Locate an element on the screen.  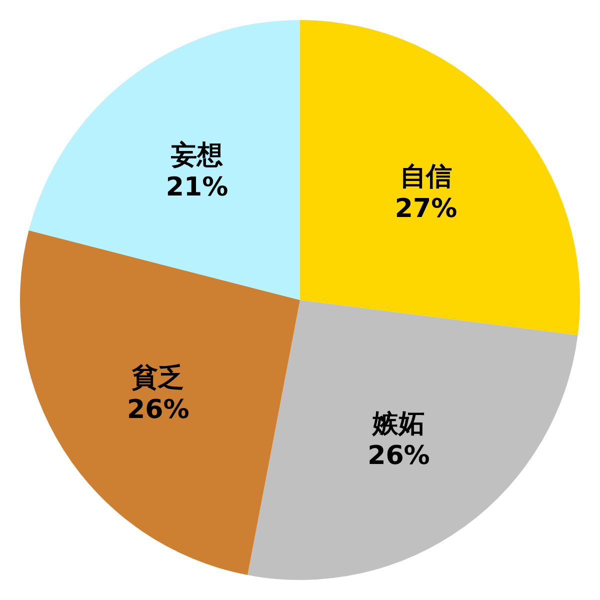
slice-label: 妄想 is located at coordinates (197, 154).